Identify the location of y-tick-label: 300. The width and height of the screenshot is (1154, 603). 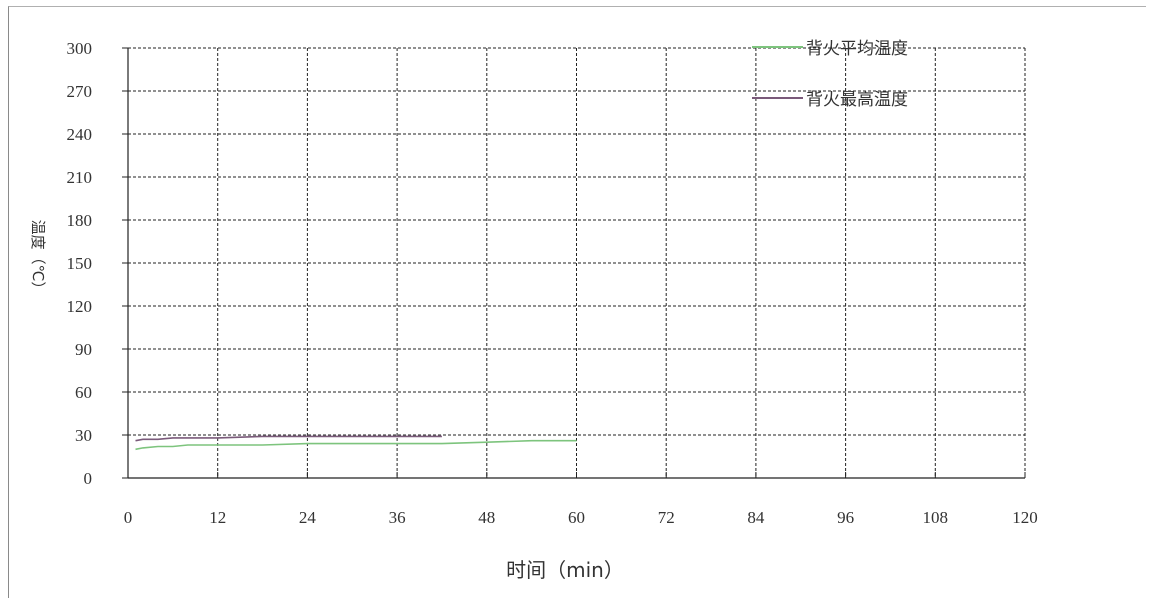
(80, 48).